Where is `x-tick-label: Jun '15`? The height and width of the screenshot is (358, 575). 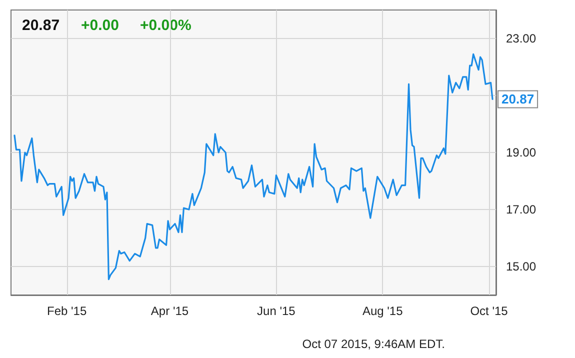 x-tick-label: Jun '15 is located at coordinates (276, 311).